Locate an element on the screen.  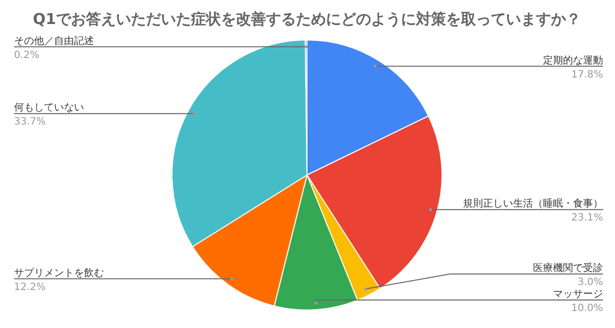
slice-label: 医療機関で受診 is located at coordinates (568, 268).